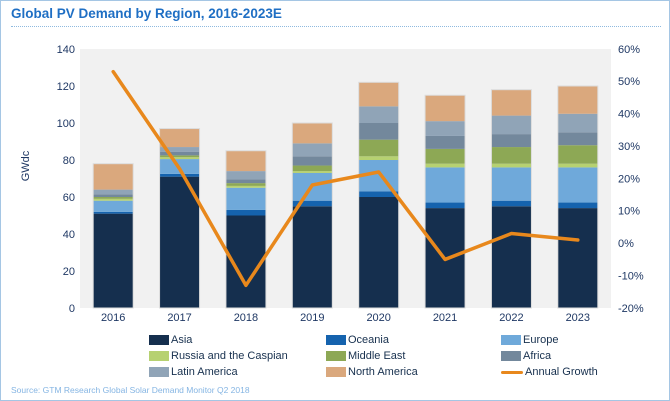  Describe the element at coordinates (629, 147) in the screenshot. I see `right-axis-tick: 30%` at that location.